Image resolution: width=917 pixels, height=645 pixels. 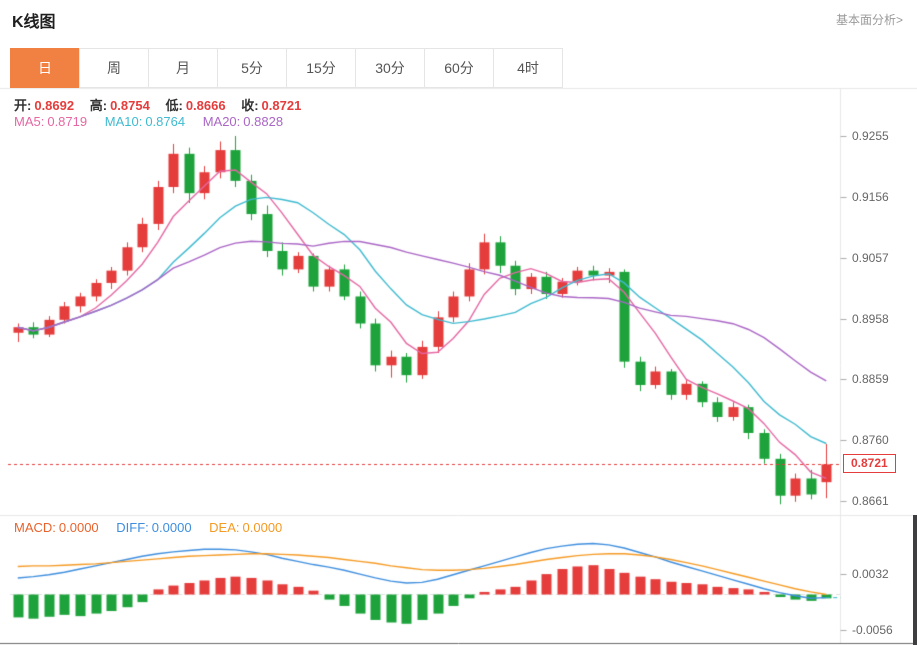 I want to click on period-tabs: 日周月 5分 15分 30分 60分 4时, so click(x=286, y=68).